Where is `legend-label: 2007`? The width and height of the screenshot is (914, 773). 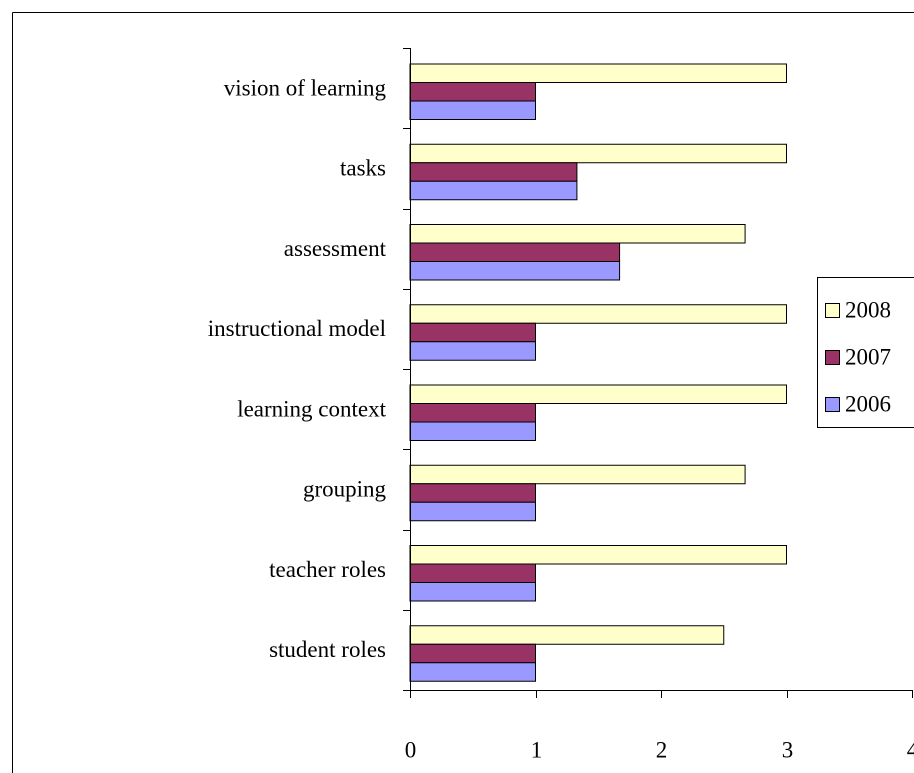
legend-label: 2007 is located at coordinates (868, 356).